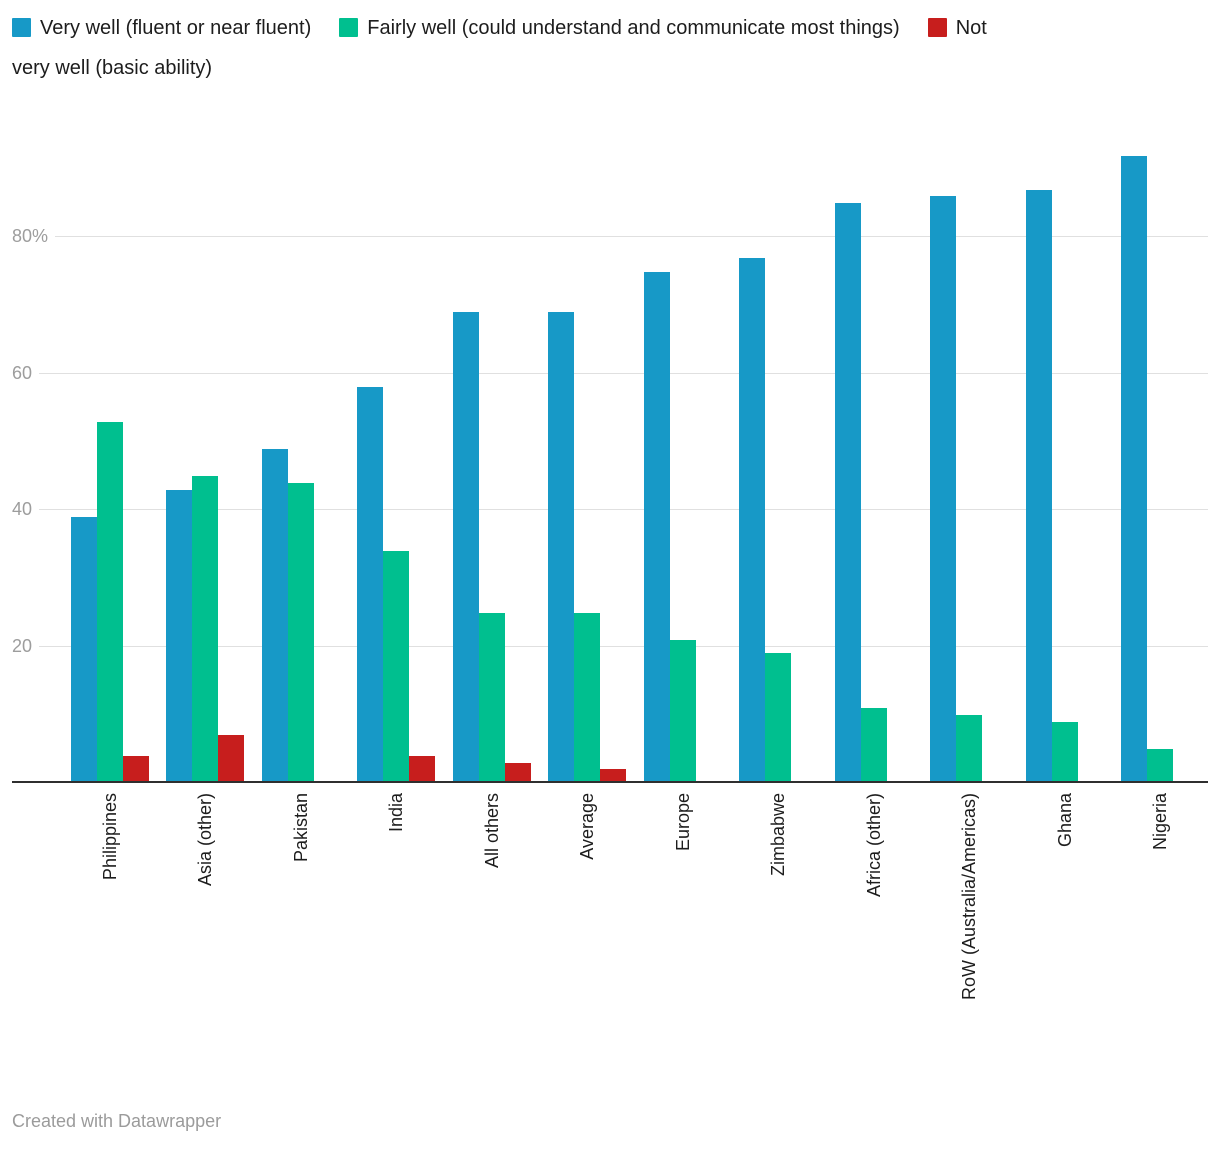 The height and width of the screenshot is (1156, 1220). What do you see at coordinates (969, 897) in the screenshot?
I see `x-axis-label: RoW (Australia/Americas)` at bounding box center [969, 897].